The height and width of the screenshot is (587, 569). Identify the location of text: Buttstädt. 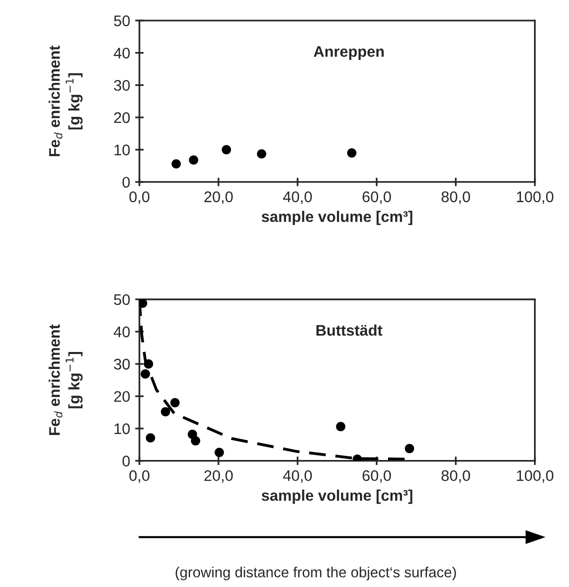
(349, 330).